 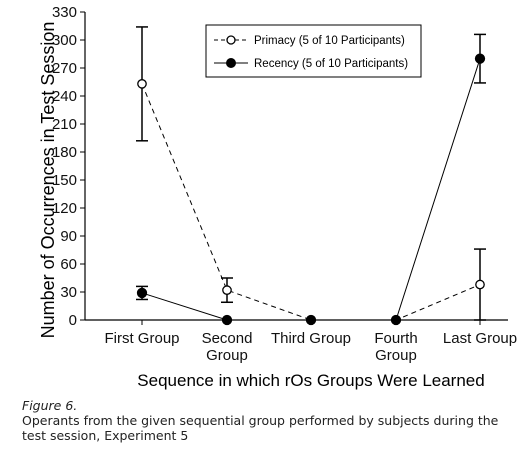 What do you see at coordinates (73, 320) in the screenshot?
I see `y-tick-label: 0` at bounding box center [73, 320].